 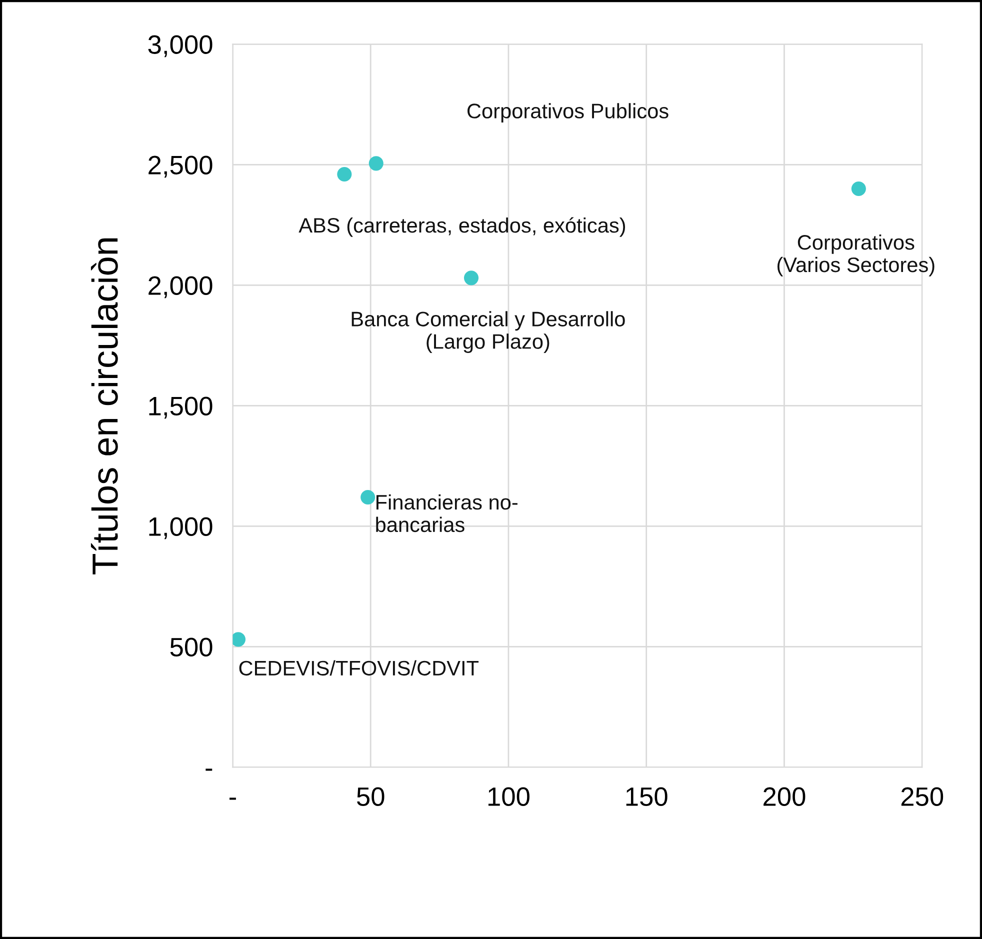 What do you see at coordinates (856, 255) in the screenshot?
I see `annotation: Corporativos (Varios Sectores)` at bounding box center [856, 255].